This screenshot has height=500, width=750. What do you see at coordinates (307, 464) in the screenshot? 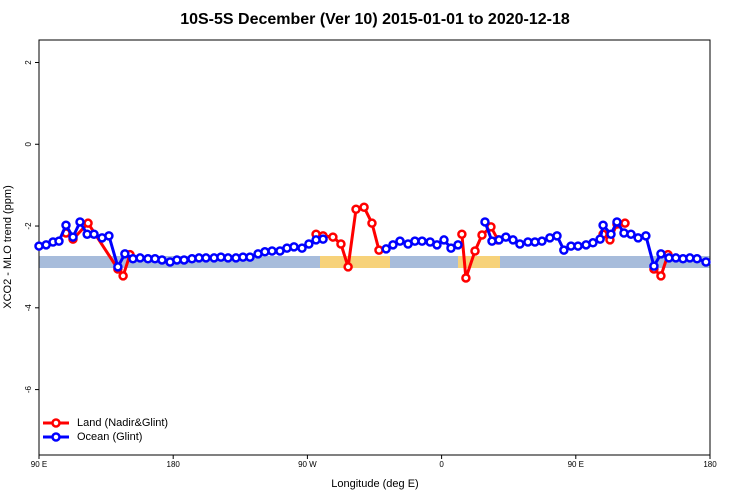
I see `x-tick-label: 90 W` at bounding box center [307, 464].